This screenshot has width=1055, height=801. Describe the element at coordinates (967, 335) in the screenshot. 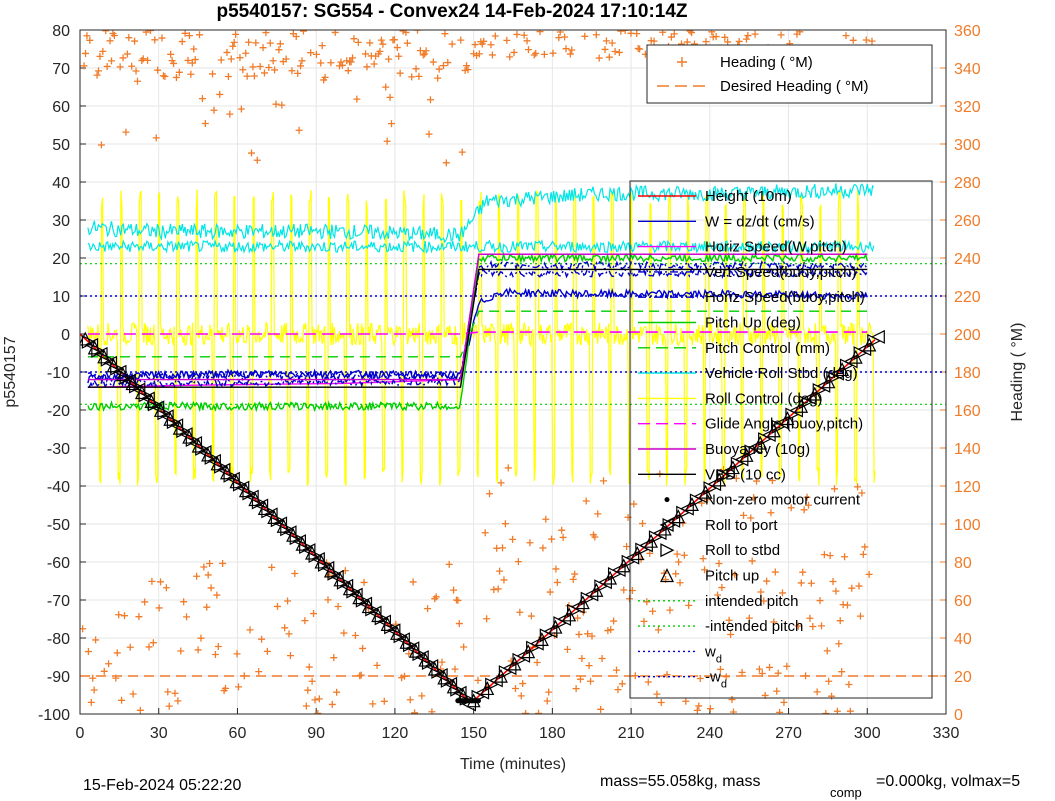

I see `y2-tick-label: 200` at that location.